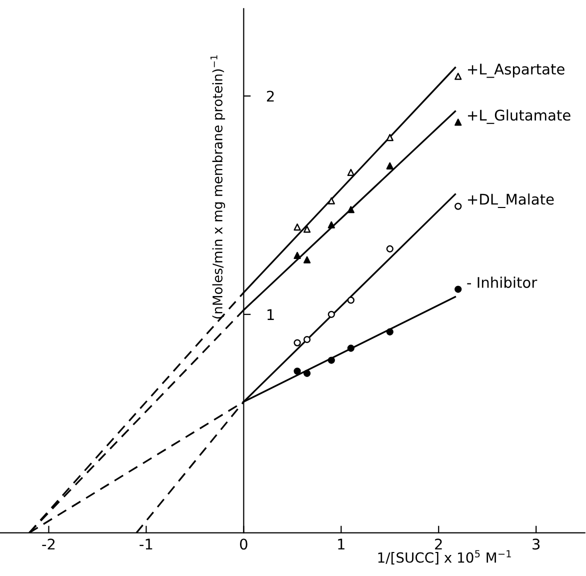  What do you see at coordinates (48, 544) in the screenshot?
I see `x-tick-label: -2` at bounding box center [48, 544].